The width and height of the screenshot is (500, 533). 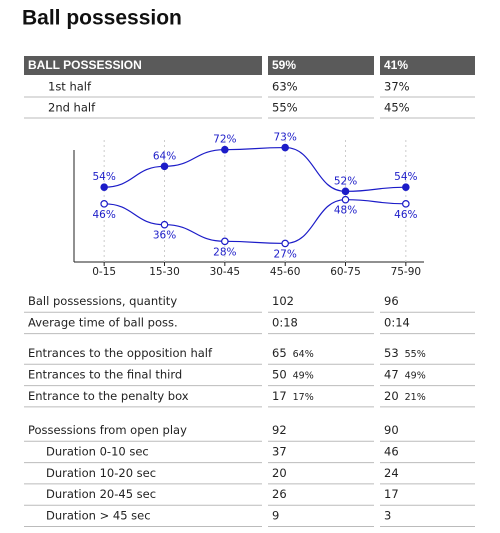 I want to click on value-label: 28%, so click(x=224, y=252).